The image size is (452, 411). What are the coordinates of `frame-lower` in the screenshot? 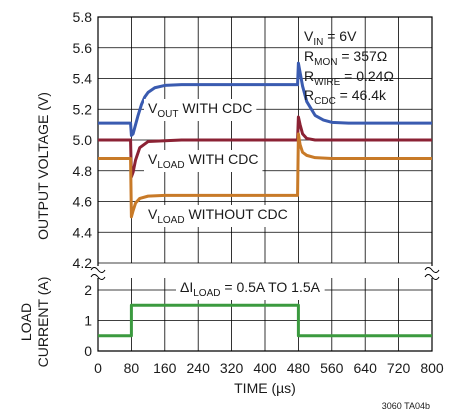 It's located at (265, 311).